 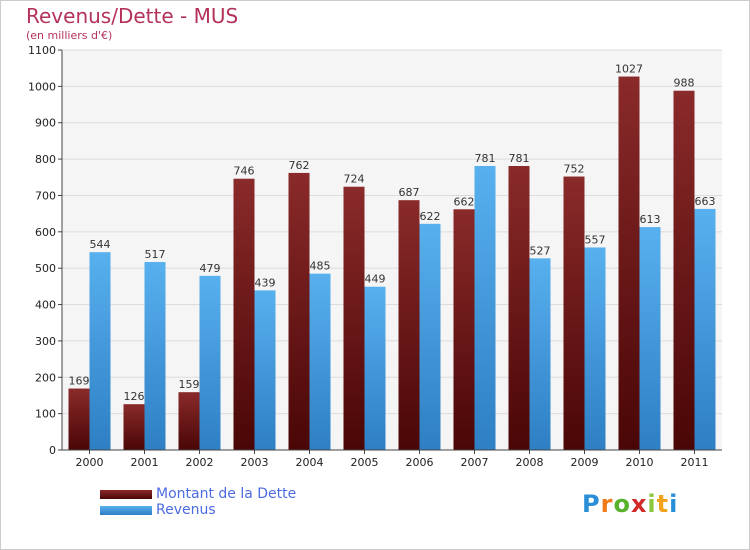 What do you see at coordinates (464, 201) in the screenshot?
I see `data-label: 662` at bounding box center [464, 201].